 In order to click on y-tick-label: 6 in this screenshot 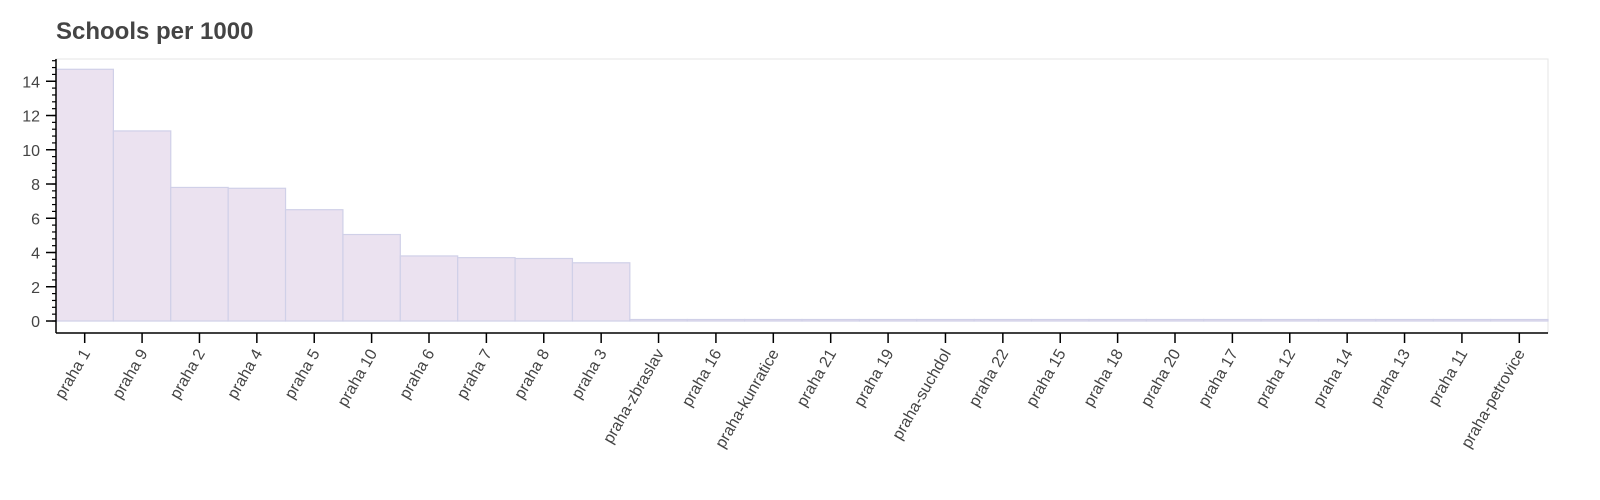, I will do `click(35, 219)`.